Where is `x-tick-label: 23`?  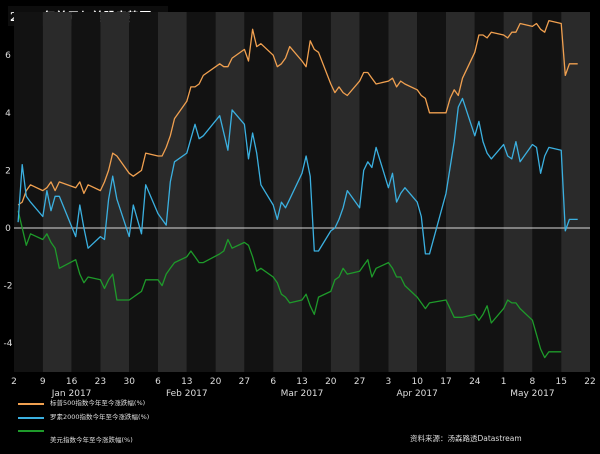
x-tick-label: 23 is located at coordinates (100, 382).